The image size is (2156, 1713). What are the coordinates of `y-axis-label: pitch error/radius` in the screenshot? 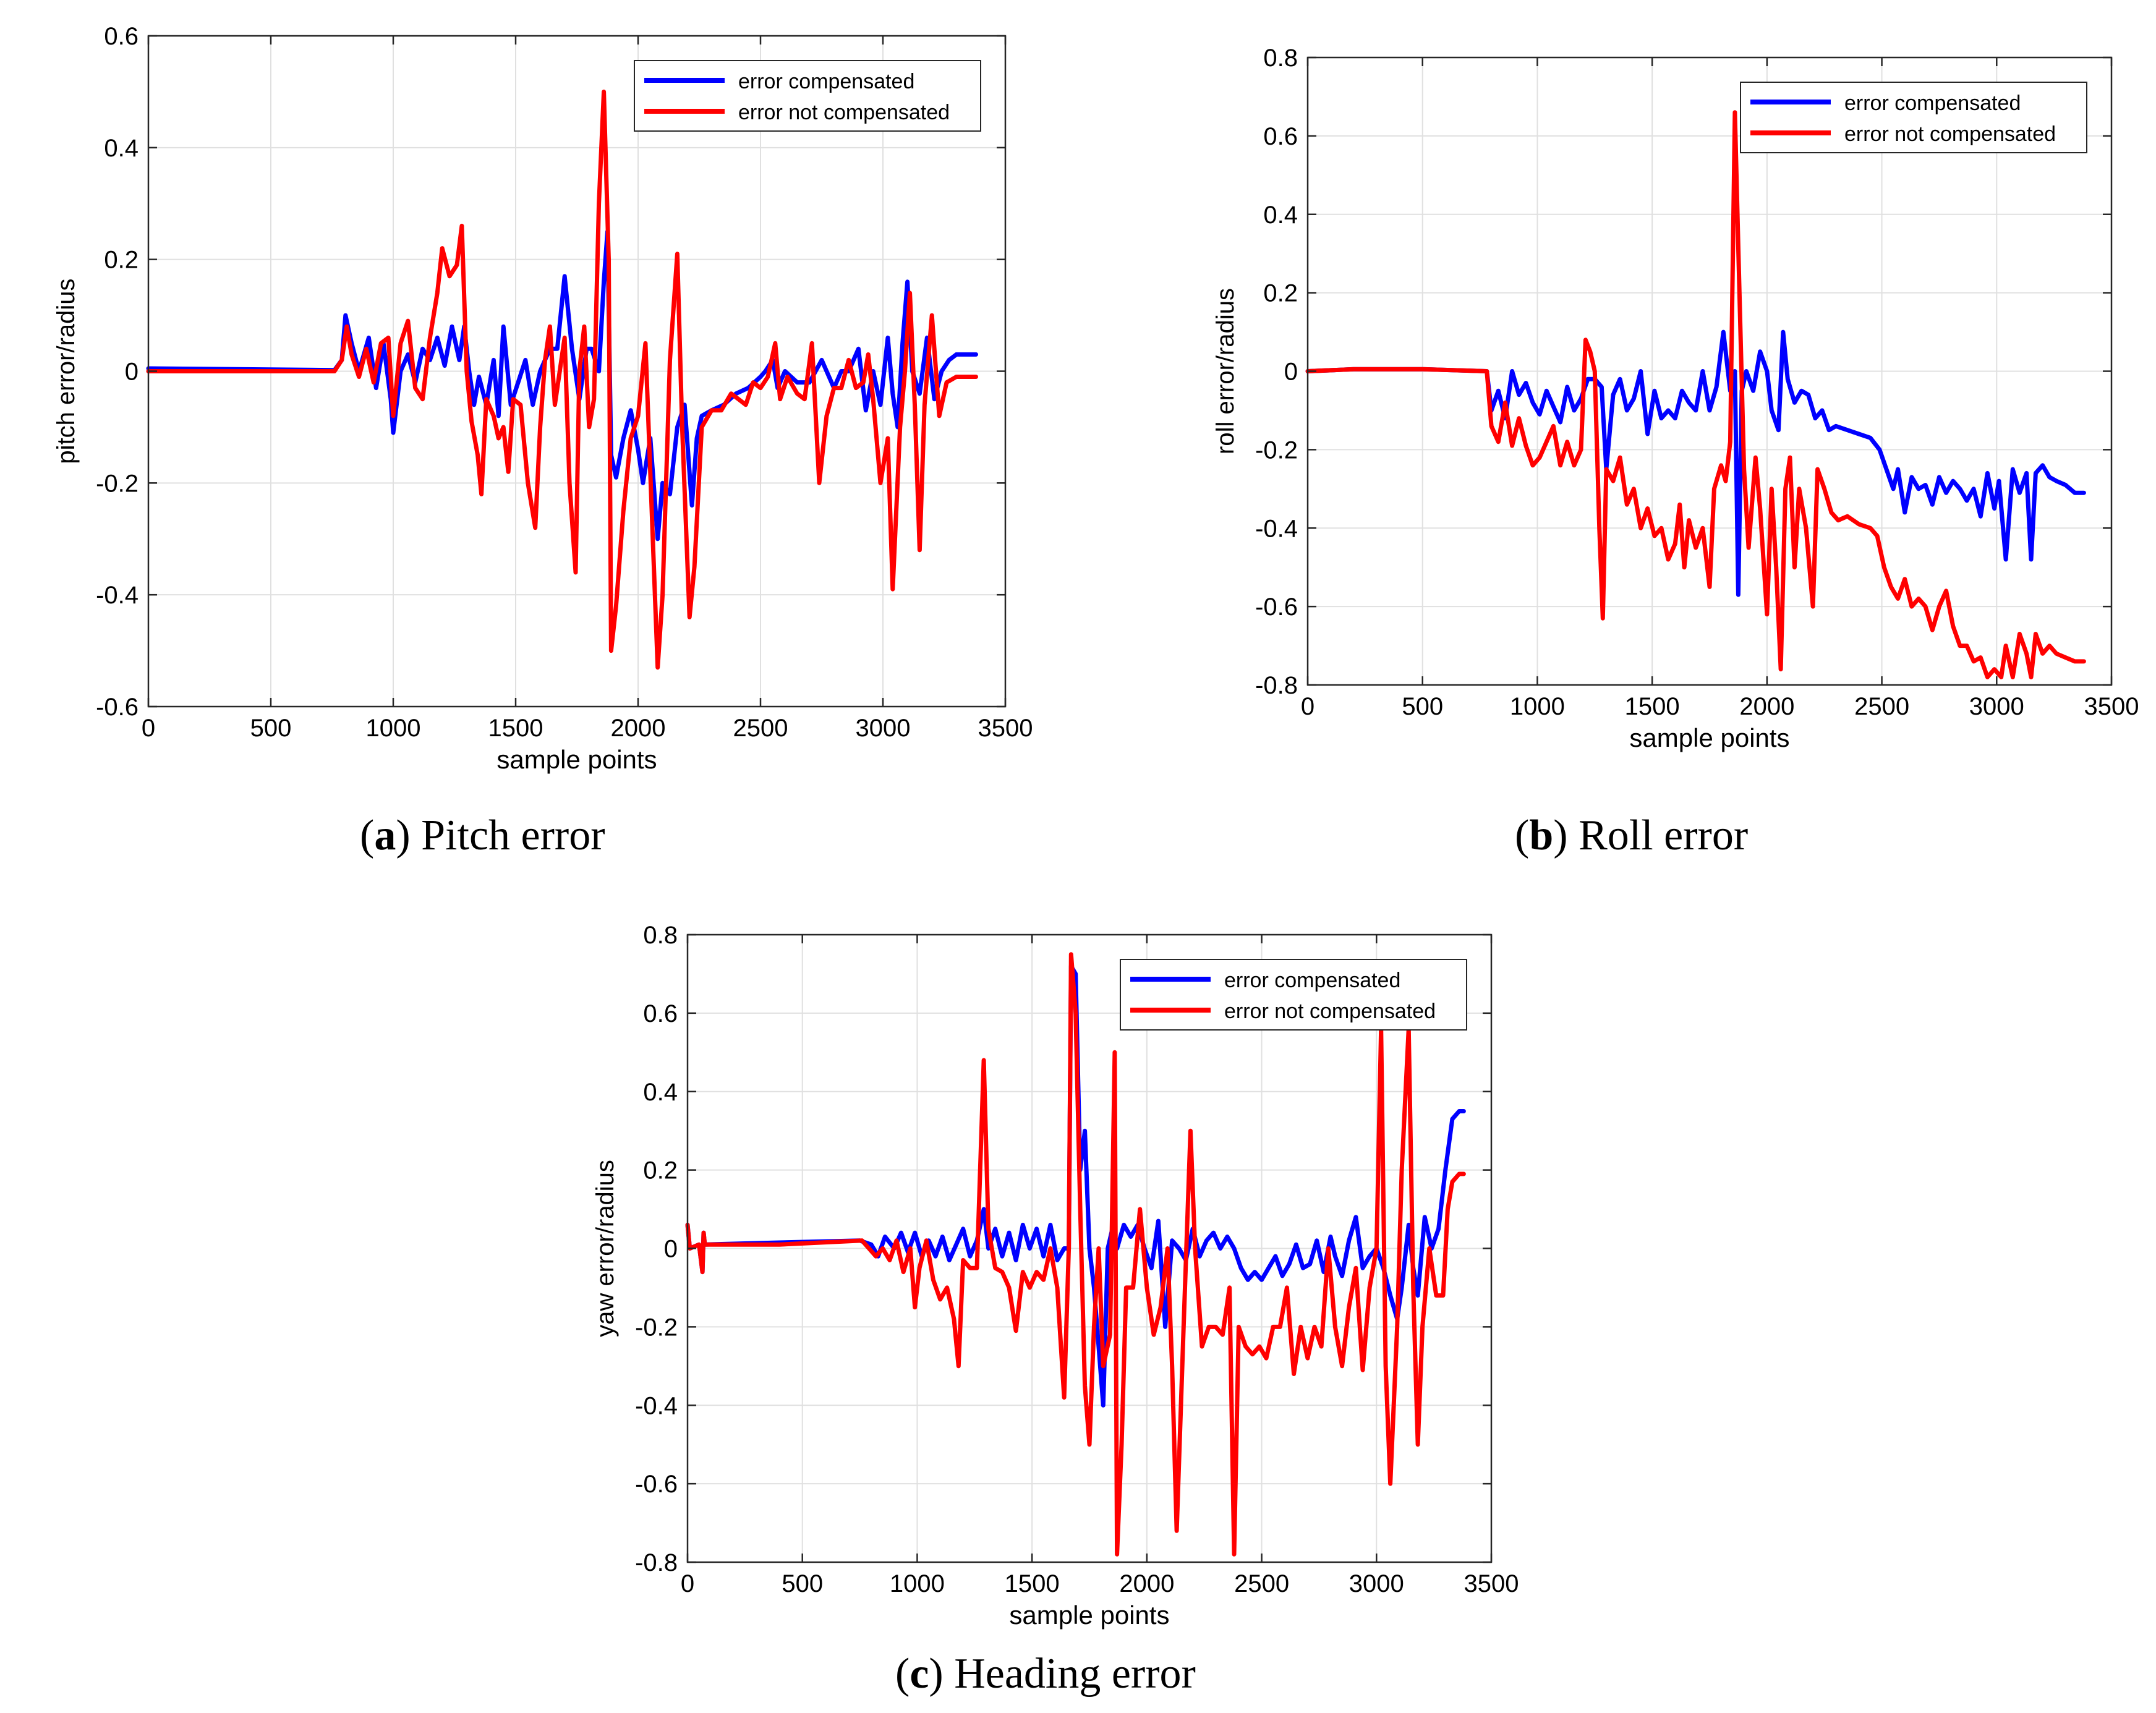 It's located at (66, 371).